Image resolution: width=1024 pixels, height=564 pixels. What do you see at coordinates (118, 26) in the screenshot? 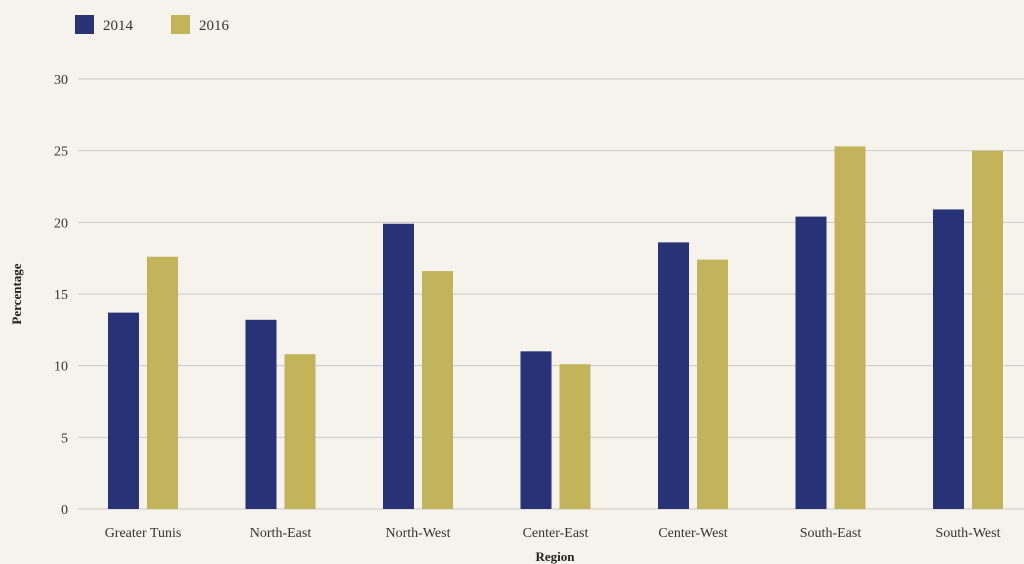
I see `legend-label: 2014` at bounding box center [118, 26].